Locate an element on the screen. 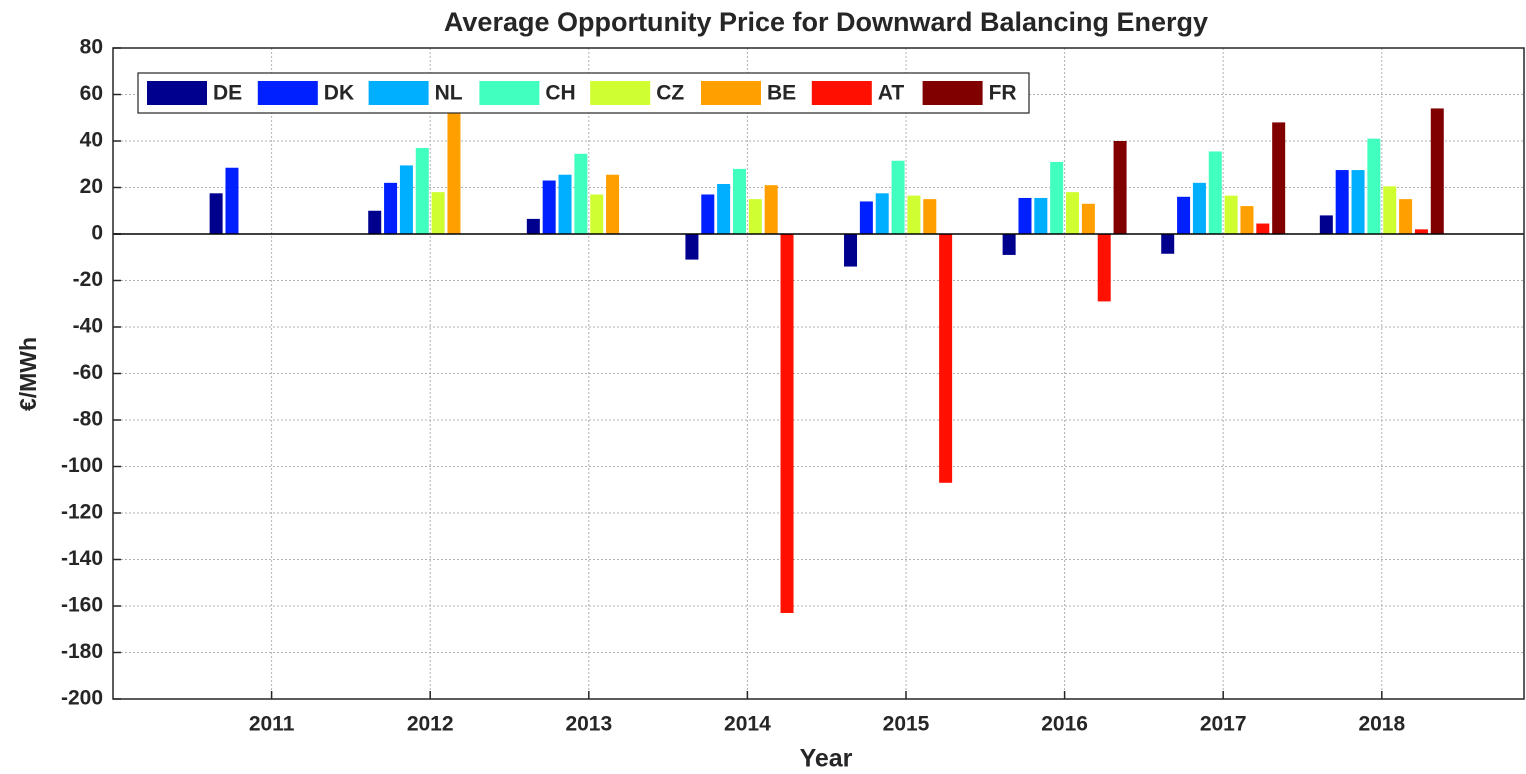  legend-label: BE is located at coordinates (781, 93).